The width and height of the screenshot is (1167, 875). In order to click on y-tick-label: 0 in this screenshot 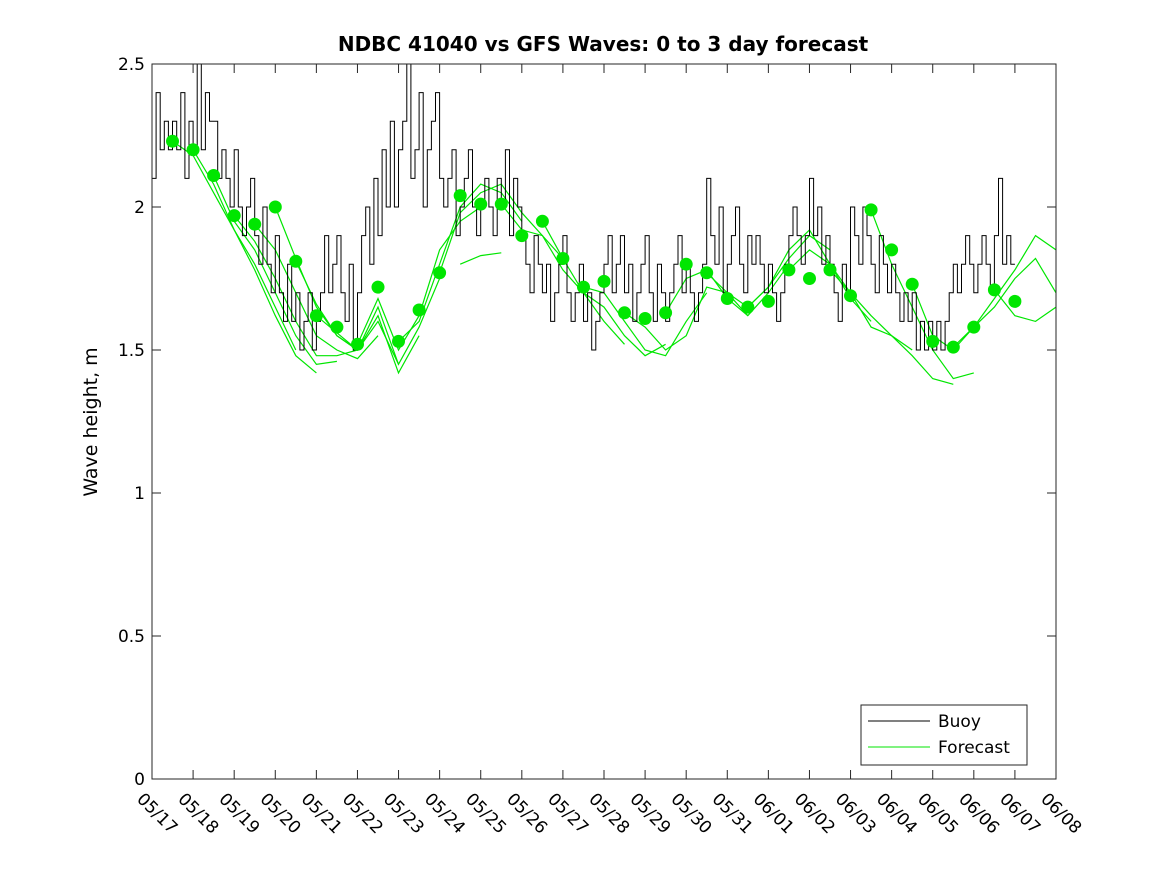, I will do `click(139, 780)`.